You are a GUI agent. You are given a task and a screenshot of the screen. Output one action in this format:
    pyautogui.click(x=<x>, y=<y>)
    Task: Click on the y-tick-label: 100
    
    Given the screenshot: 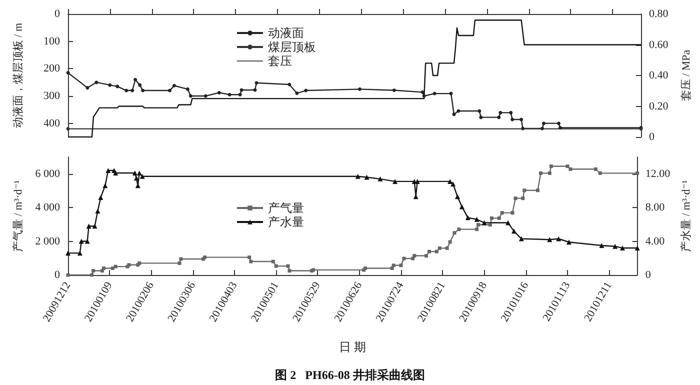 What is the action you would take?
    pyautogui.click(x=52, y=41)
    